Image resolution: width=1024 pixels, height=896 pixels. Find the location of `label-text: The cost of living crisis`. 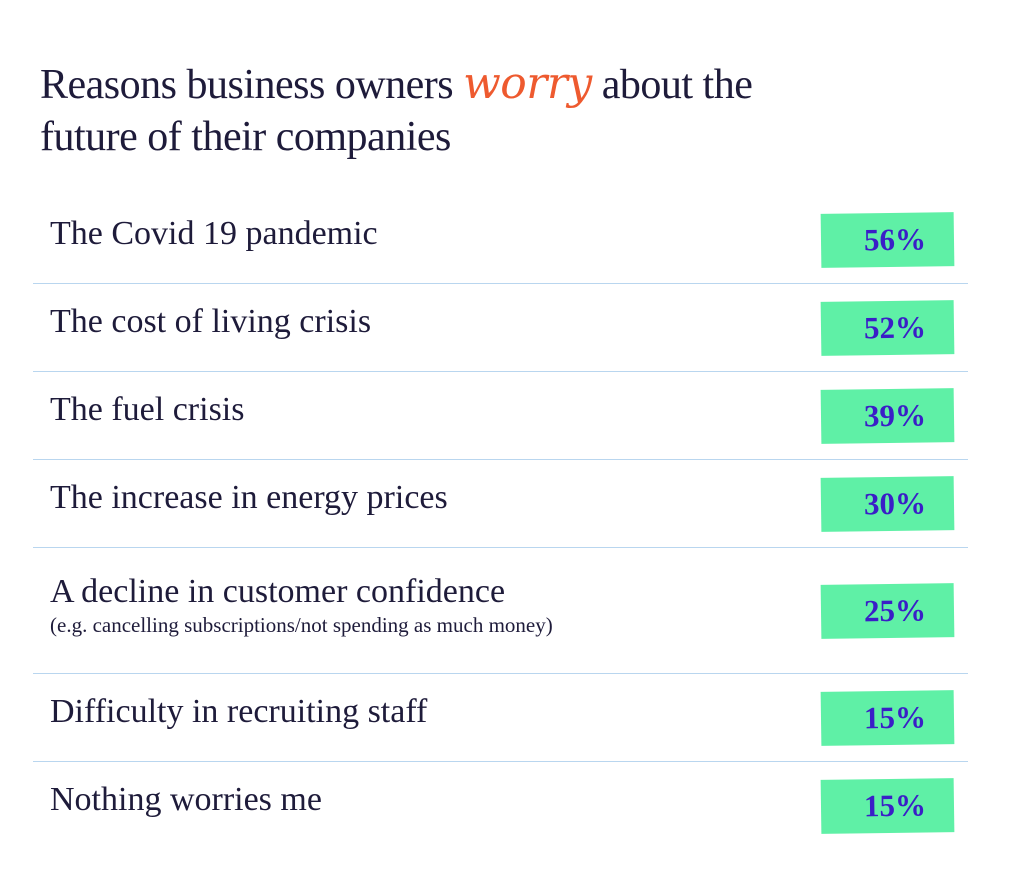

label-text: The cost of living crisis is located at coordinates (211, 321).